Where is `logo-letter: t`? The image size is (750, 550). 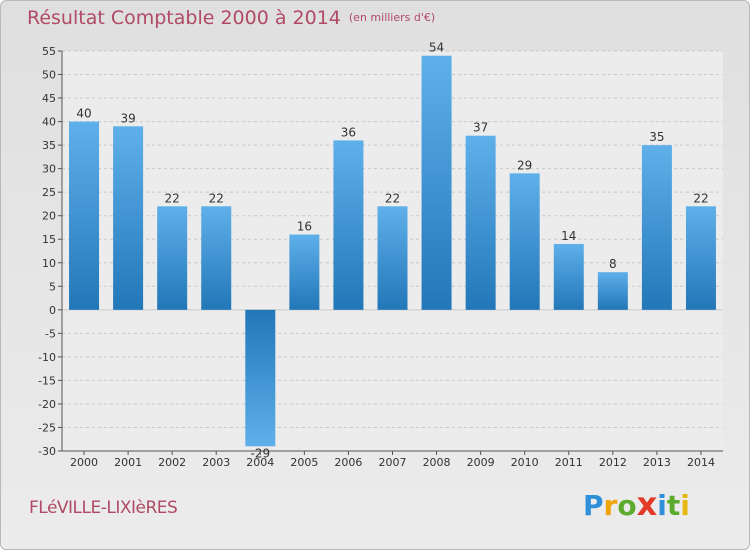 logo-letter: t is located at coordinates (673, 505).